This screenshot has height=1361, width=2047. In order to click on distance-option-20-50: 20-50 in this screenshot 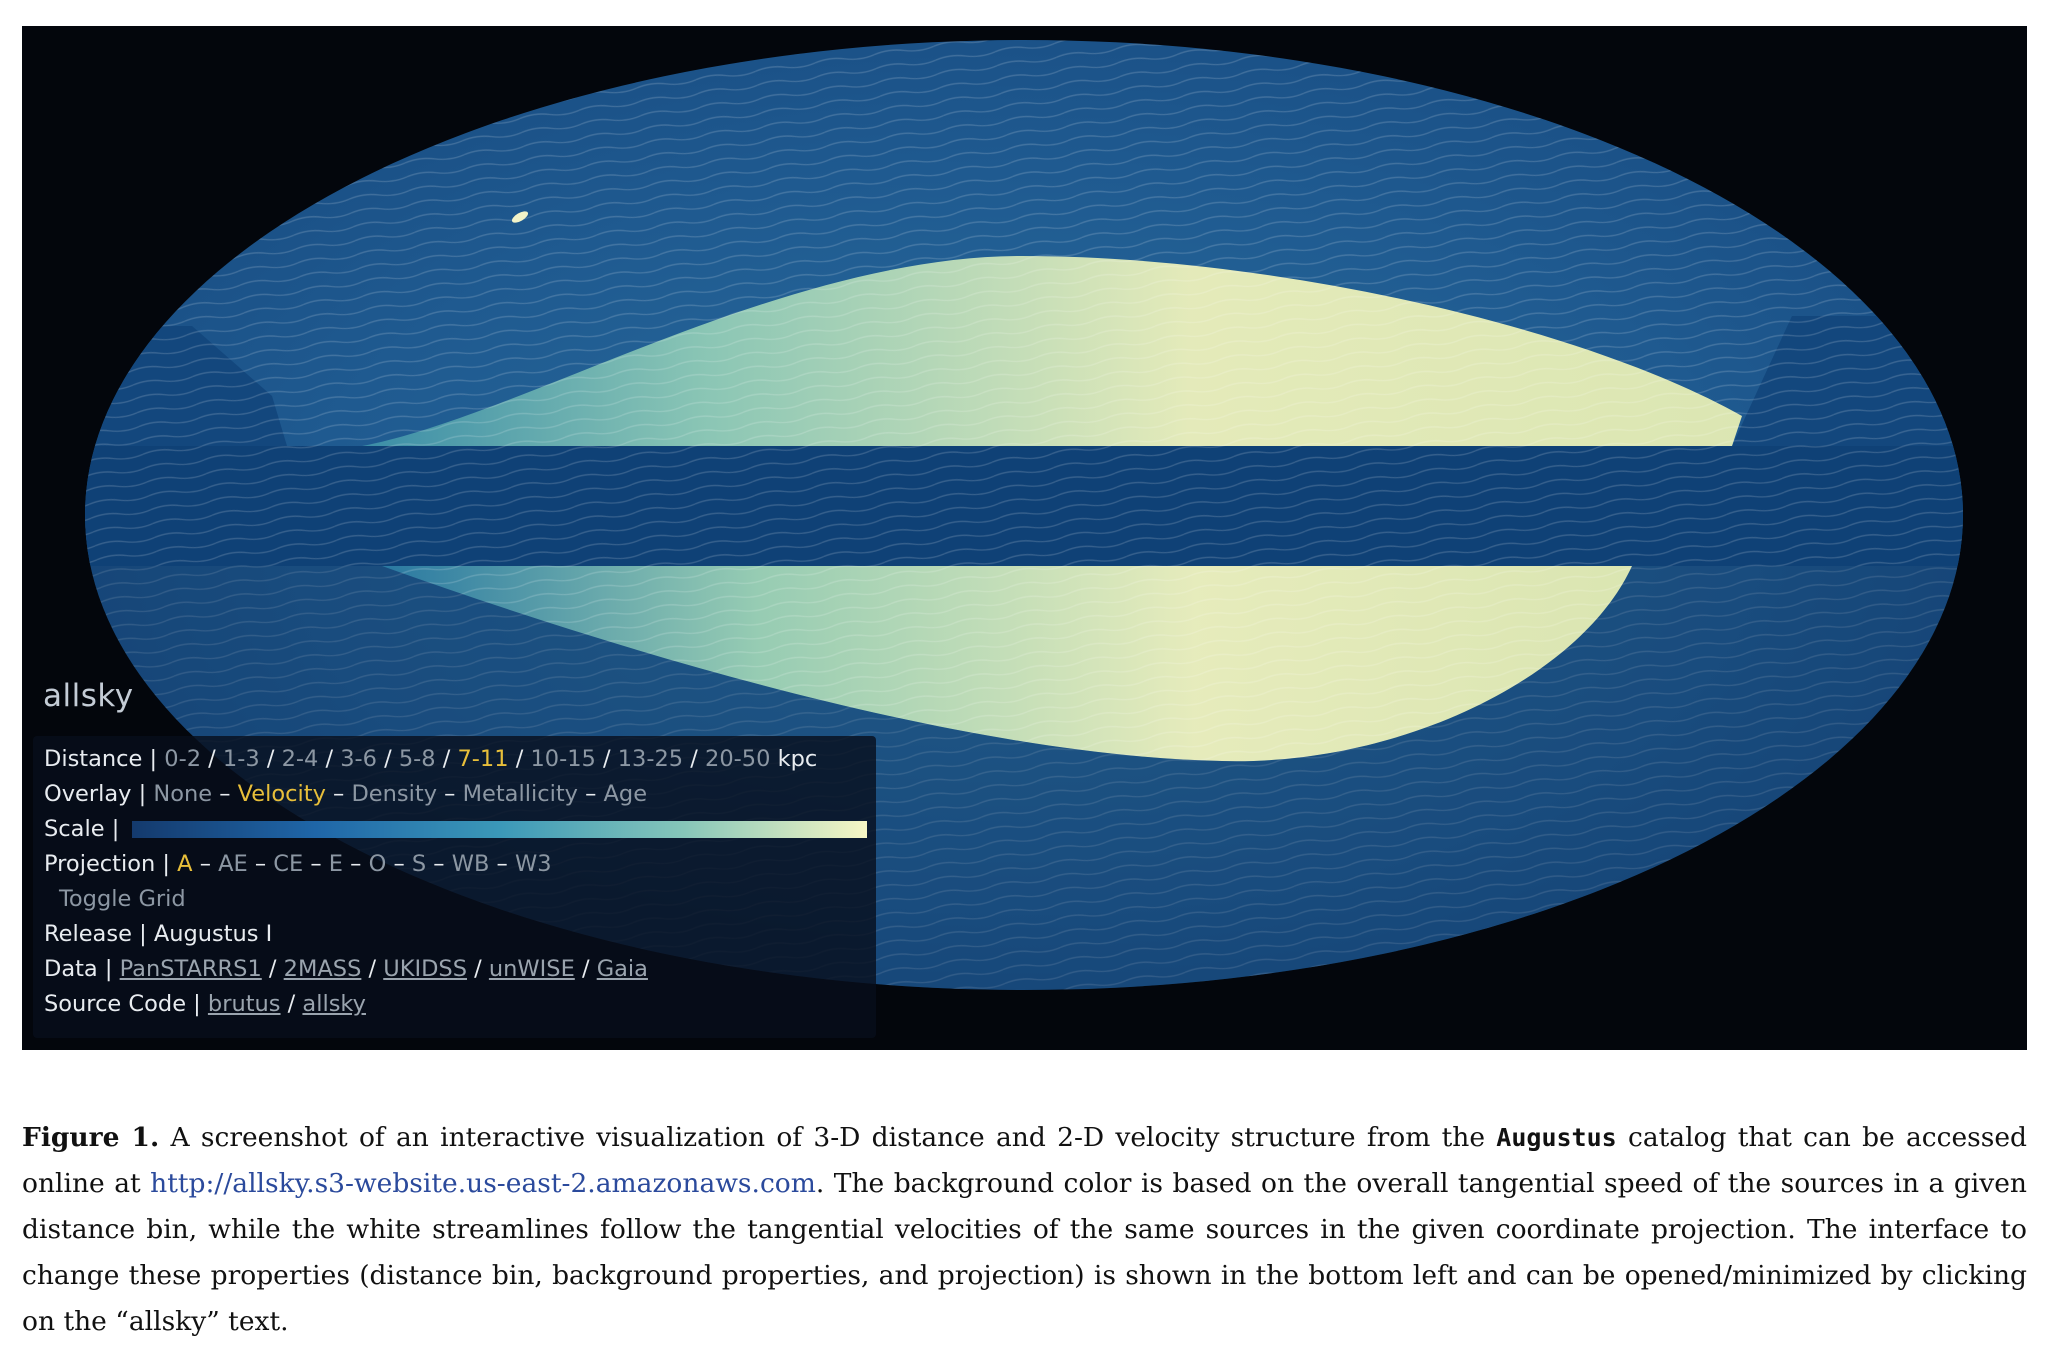, I will do `click(738, 759)`.